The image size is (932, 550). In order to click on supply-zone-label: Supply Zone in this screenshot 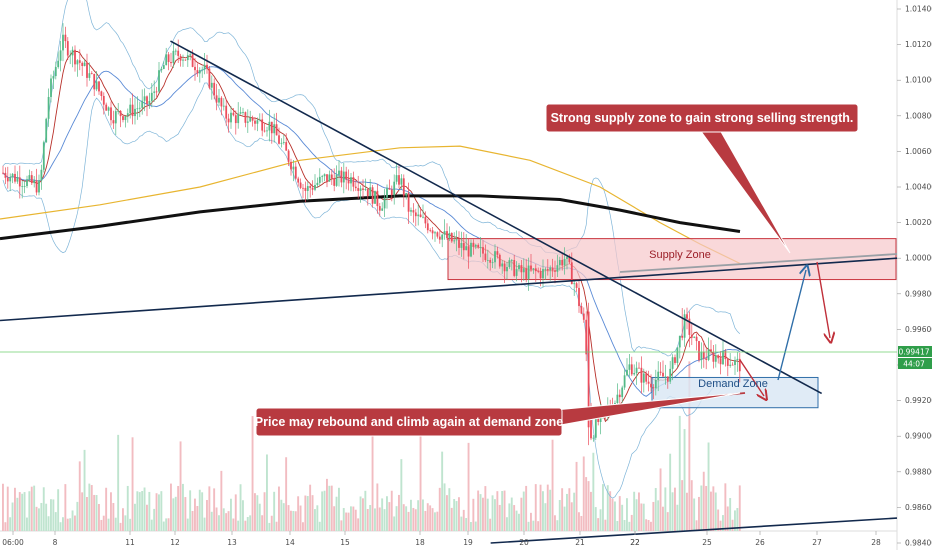, I will do `click(680, 255)`.